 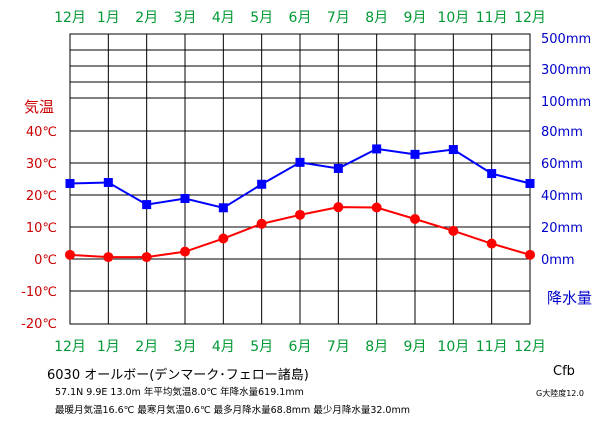 I want to click on month-label-bottom: 11月, so click(x=492, y=347).